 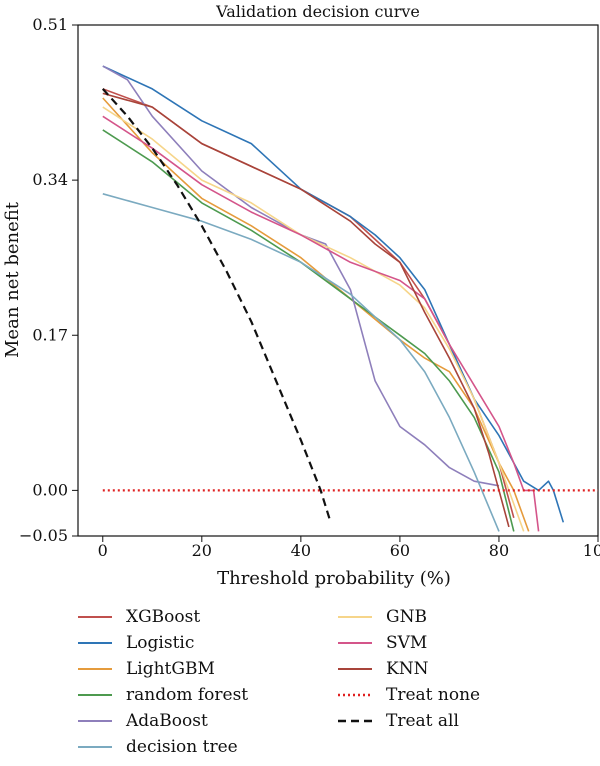 I want to click on legend-item-adaboost: AdaBoost, so click(x=143, y=721).